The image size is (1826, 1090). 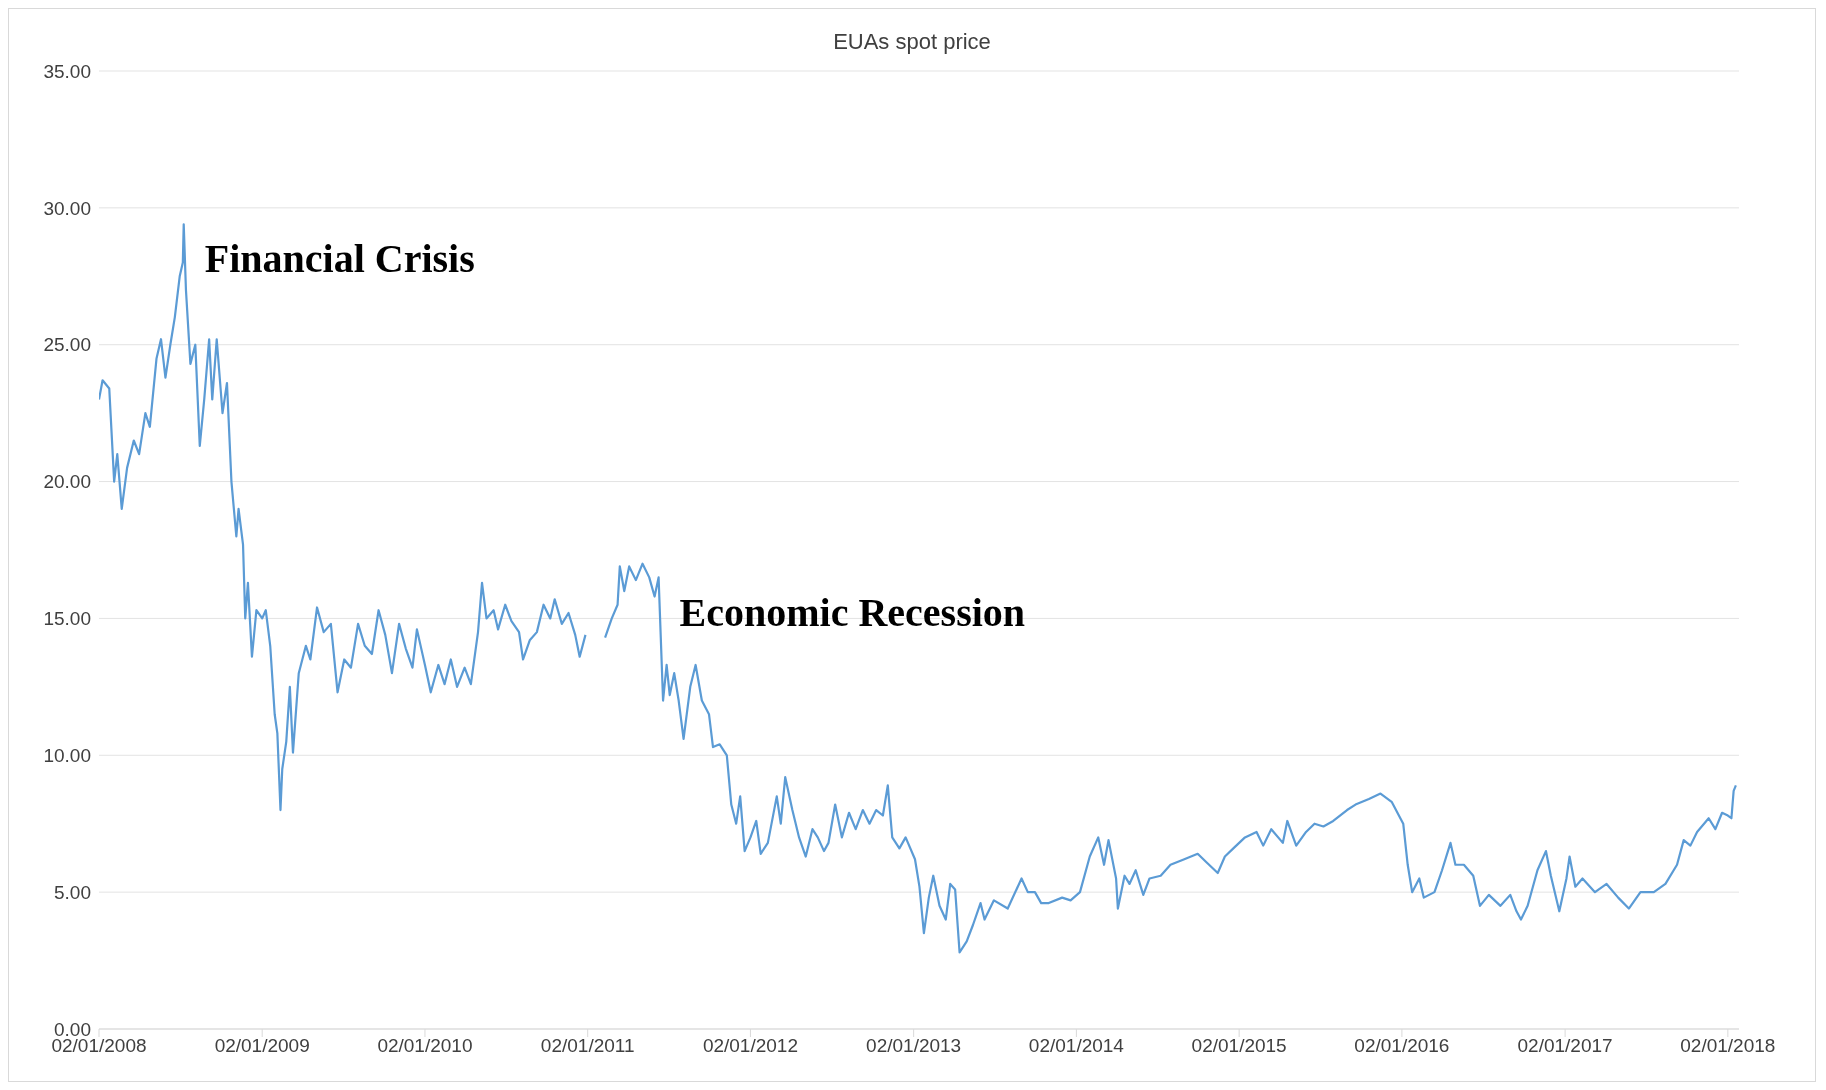 What do you see at coordinates (1565, 1046) in the screenshot?
I see `x-tick-label: 02/01/2017` at bounding box center [1565, 1046].